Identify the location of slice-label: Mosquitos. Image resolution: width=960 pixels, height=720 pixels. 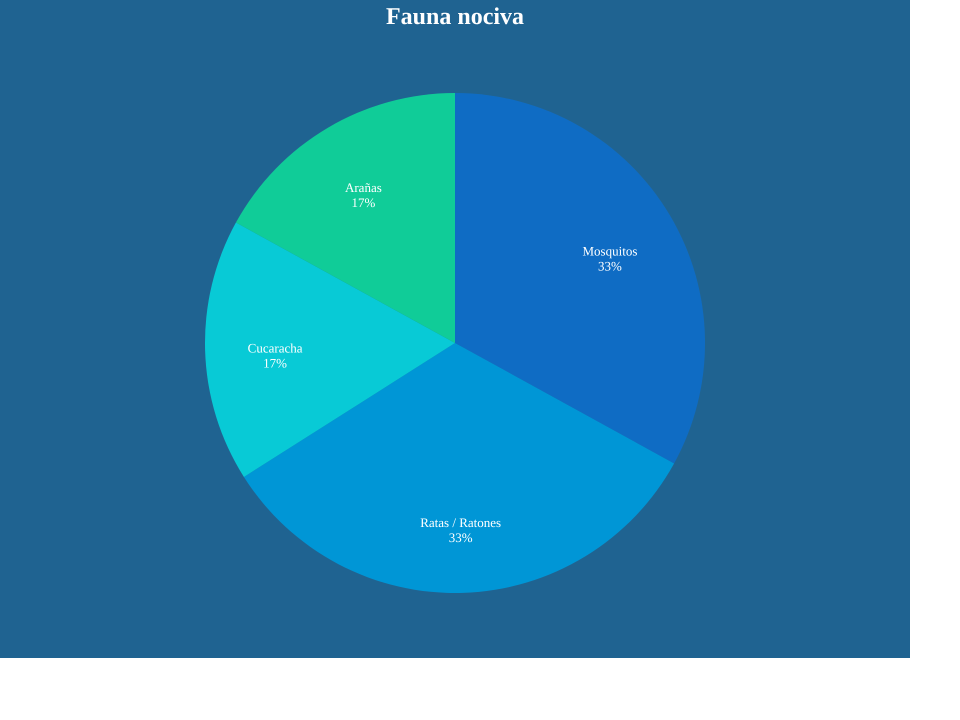
(610, 250).